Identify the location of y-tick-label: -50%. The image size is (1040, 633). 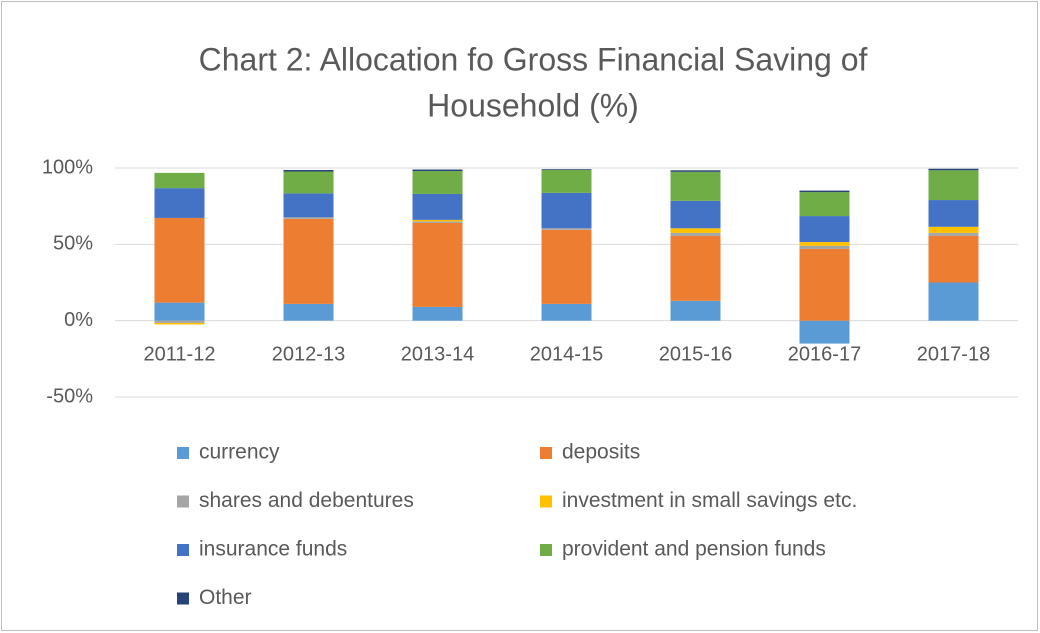
(69, 396).